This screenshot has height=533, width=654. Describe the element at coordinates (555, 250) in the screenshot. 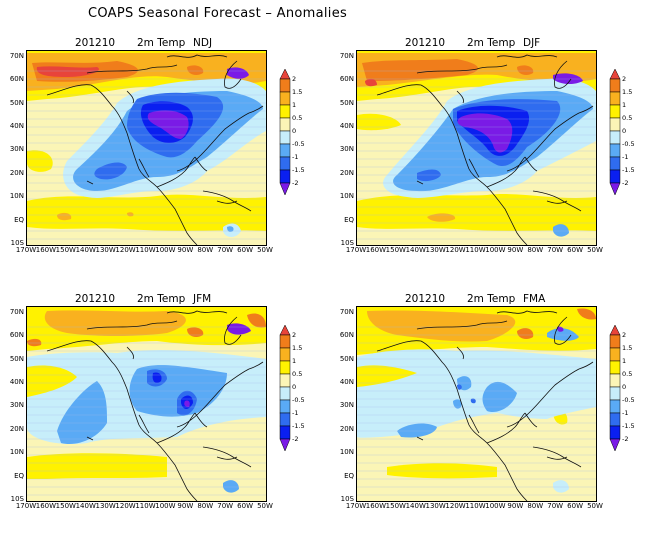

I see `x-tick-label: 70W` at that location.